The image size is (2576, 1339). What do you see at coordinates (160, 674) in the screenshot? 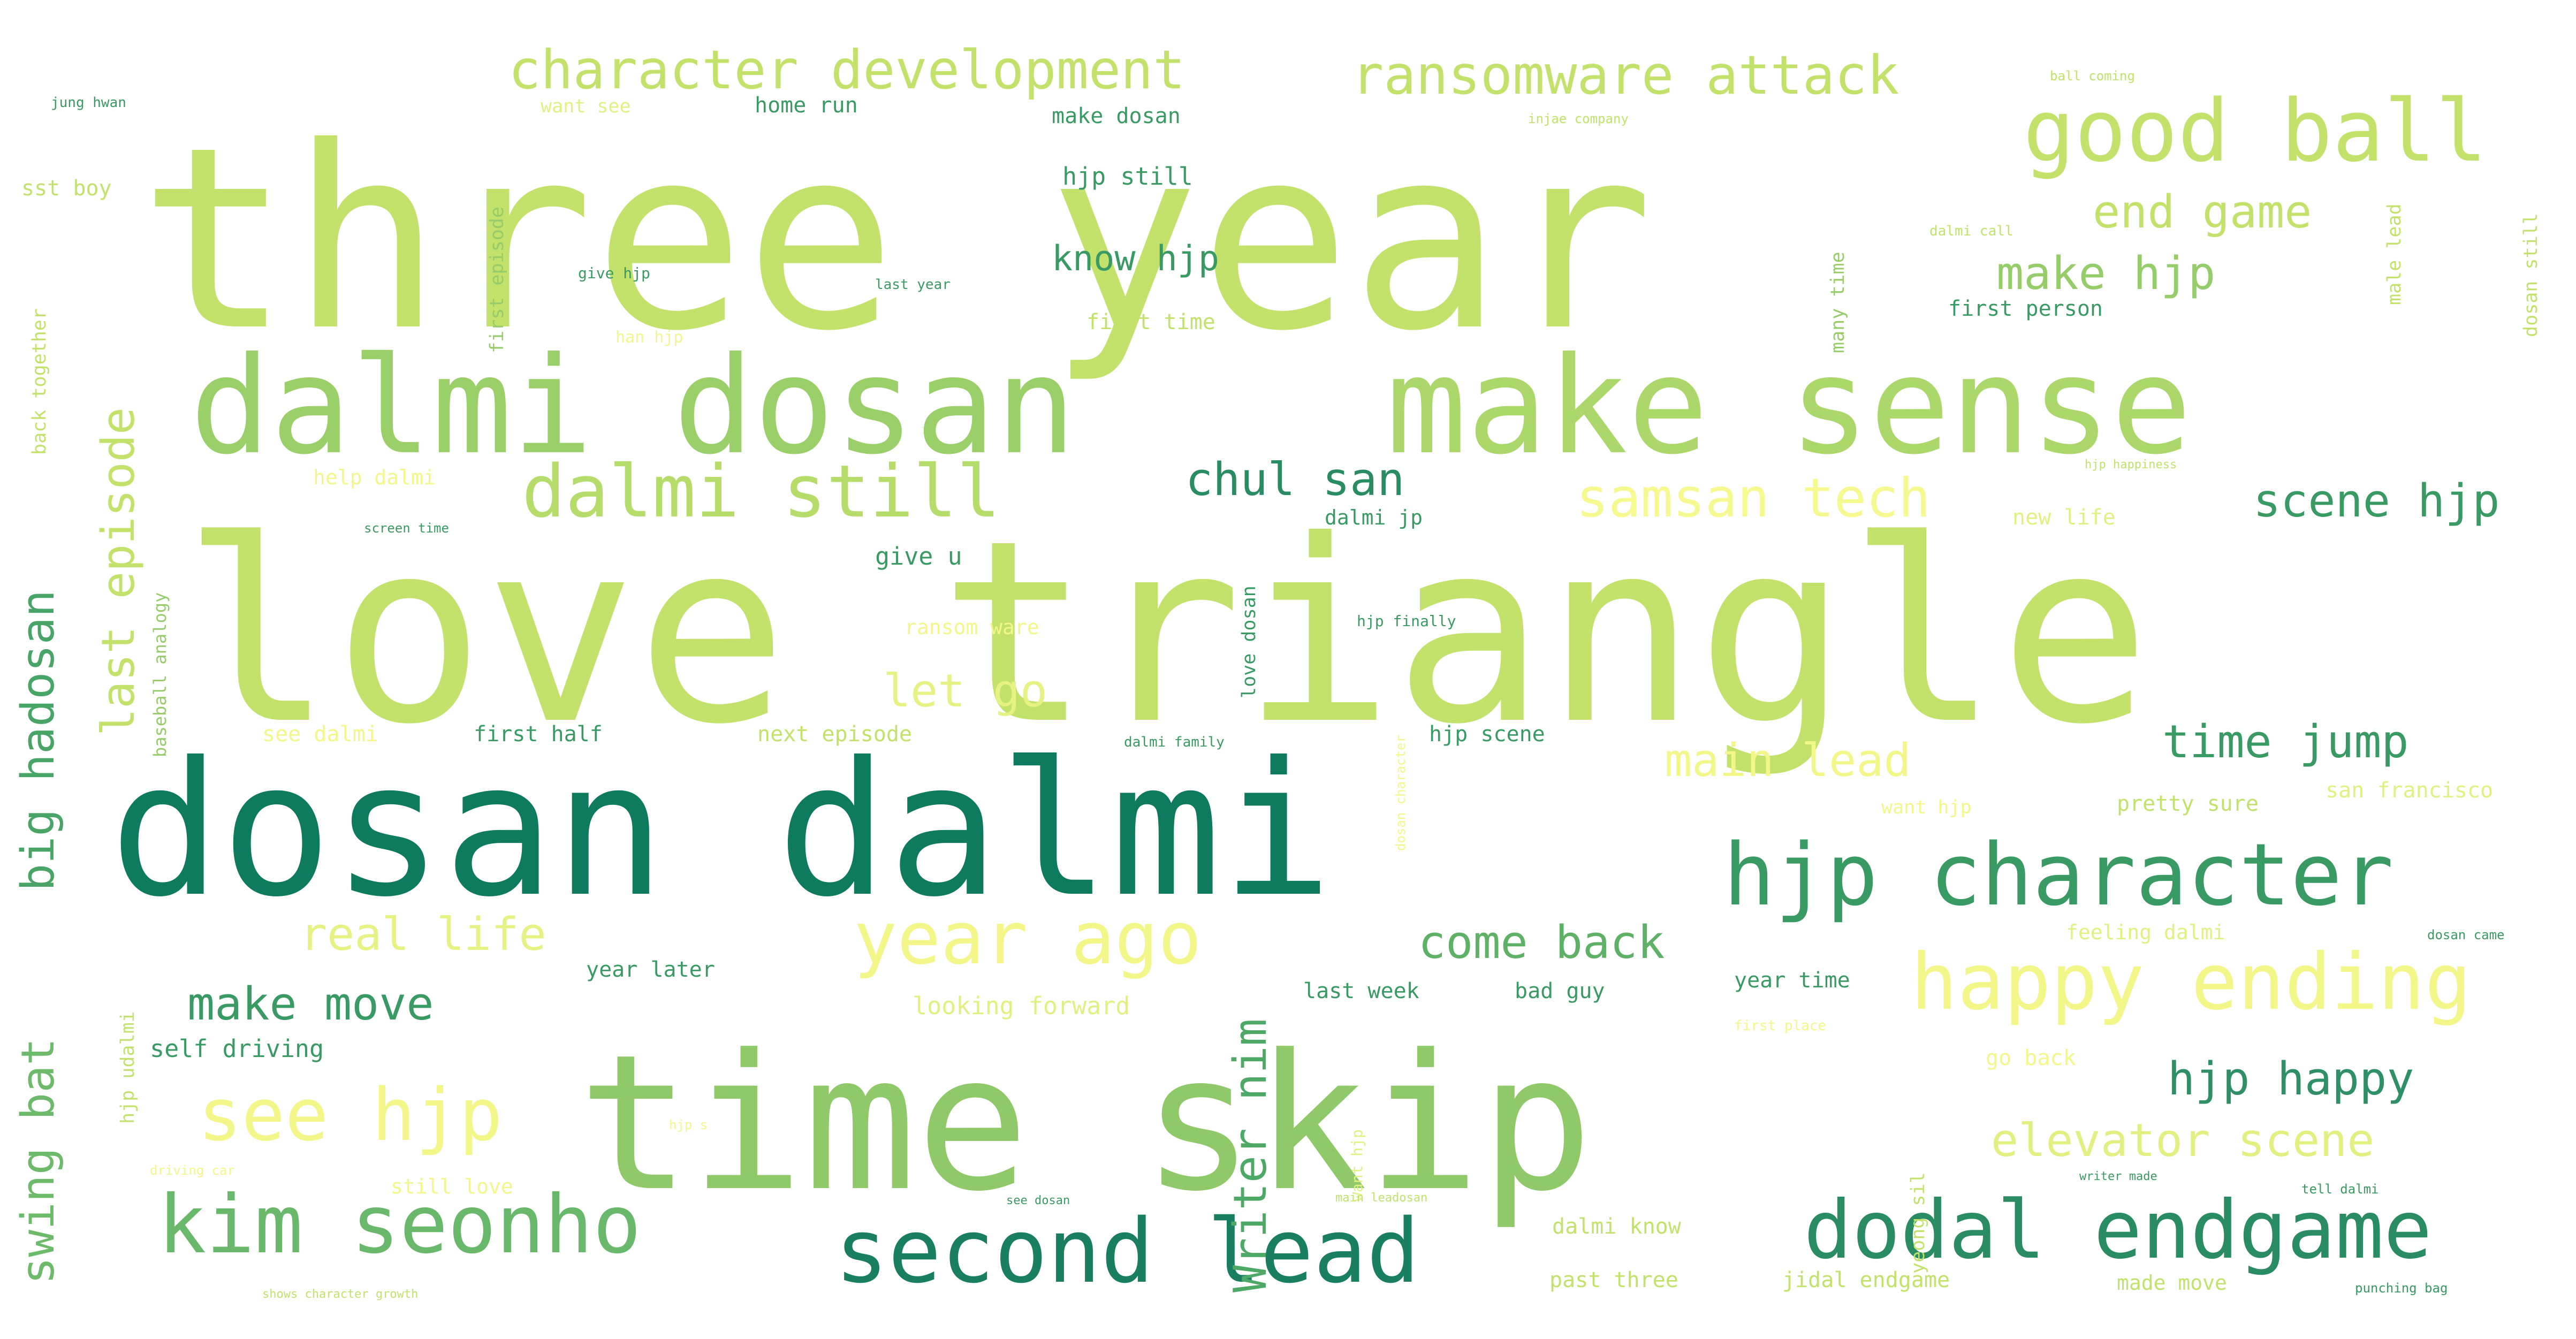
I see `cloud-word: baseball analogy` at bounding box center [160, 674].